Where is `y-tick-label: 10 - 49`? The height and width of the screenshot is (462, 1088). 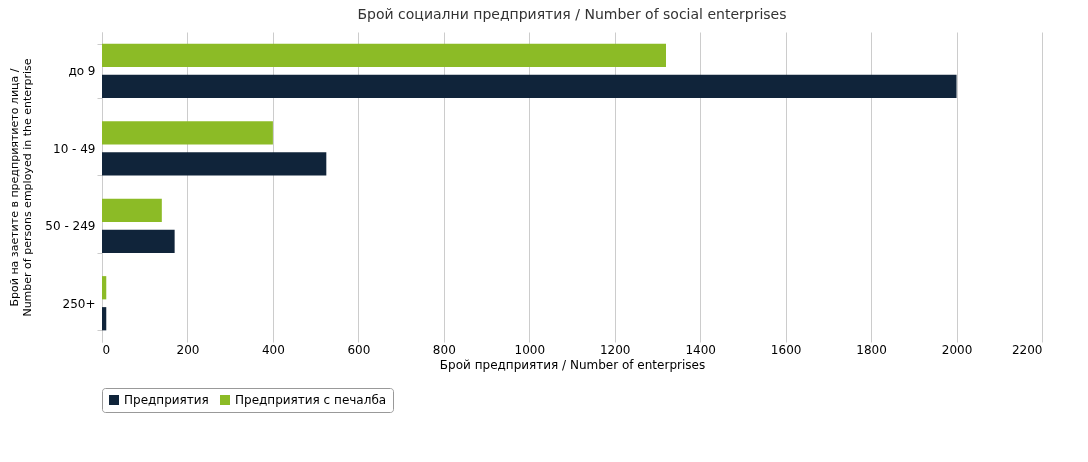 y-tick-label: 10 - 49 is located at coordinates (74, 148).